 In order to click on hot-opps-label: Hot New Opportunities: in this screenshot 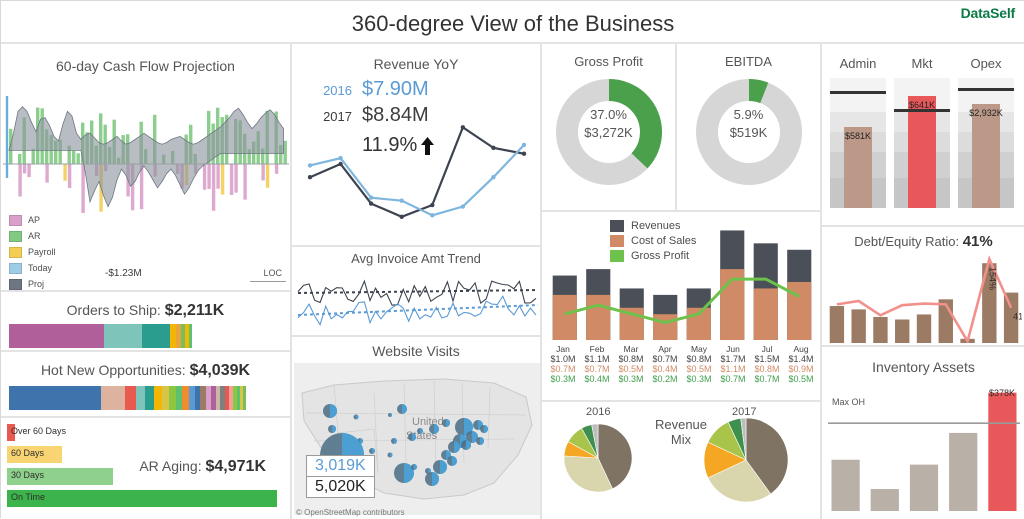, I will do `click(113, 370)`.